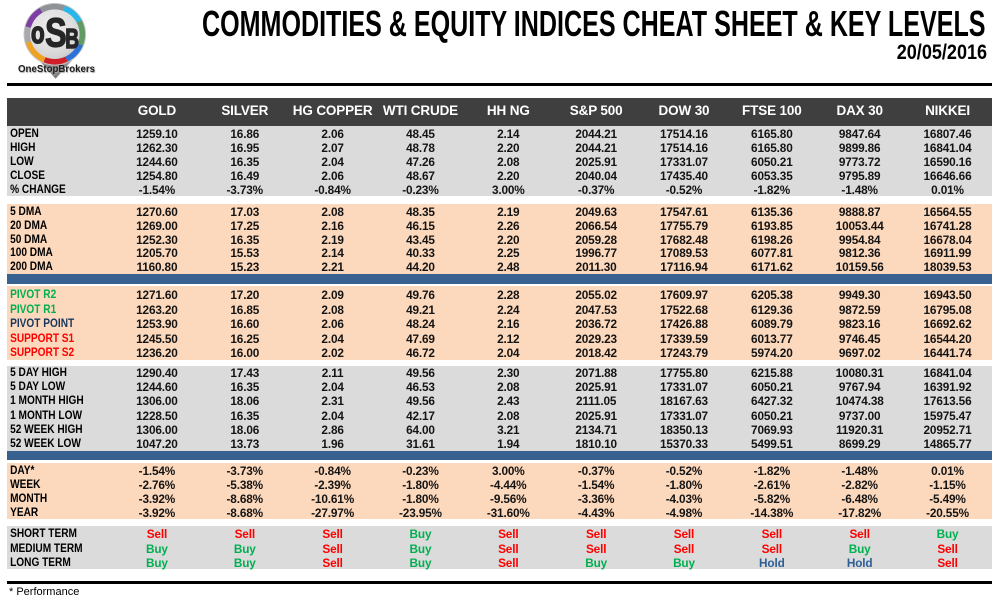 This screenshot has height=604, width=1003. What do you see at coordinates (38, 33) in the screenshot?
I see `svg-text: o` at bounding box center [38, 33].